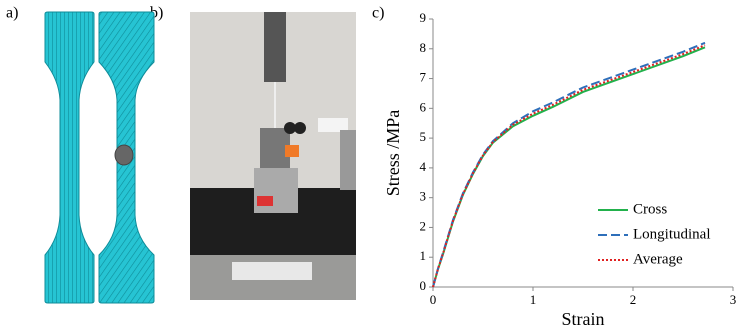 Image resolution: width=754 pixels, height=336 pixels. I want to click on panel-label: a), so click(12, 13).